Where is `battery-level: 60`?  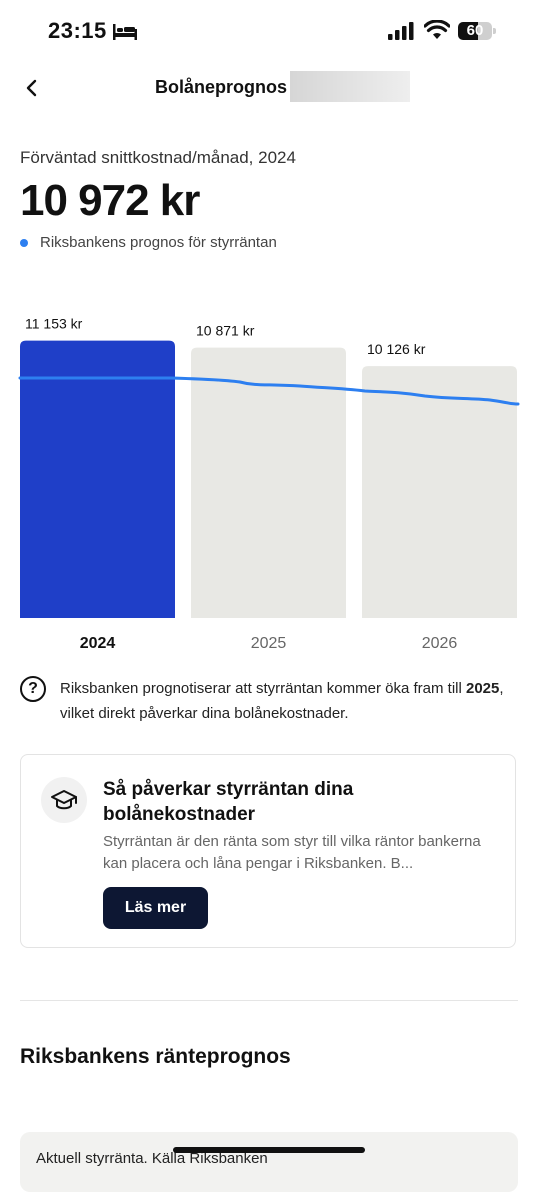
battery-level: 60 is located at coordinates (475, 30).